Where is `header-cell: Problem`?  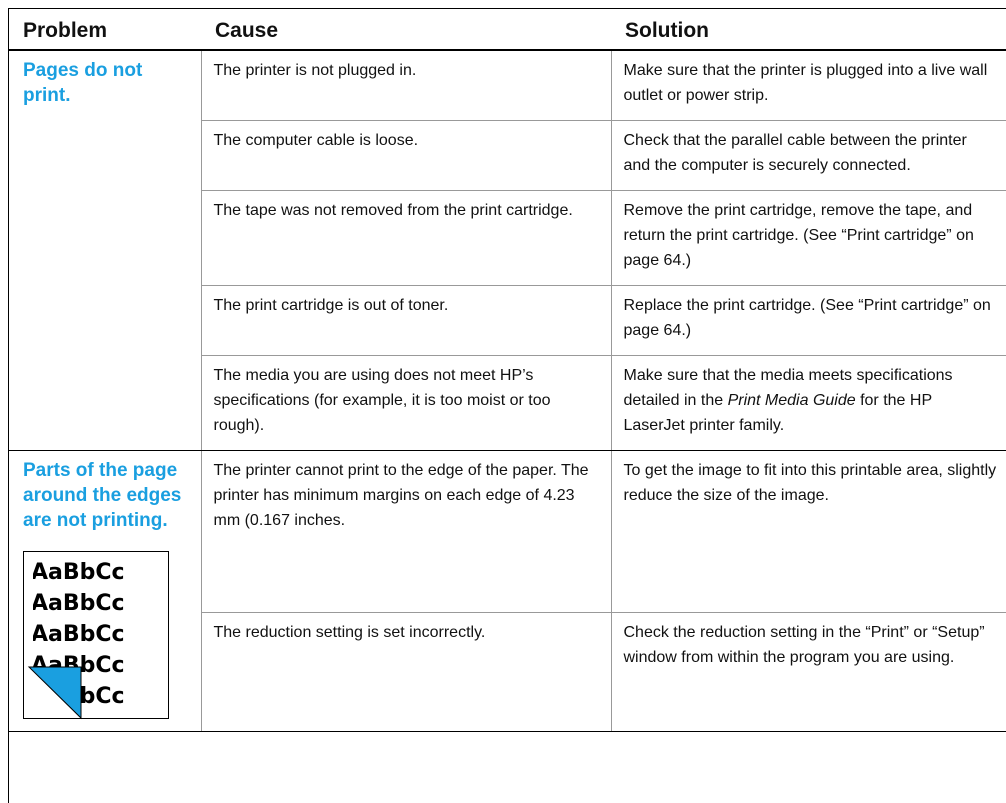 header-cell: Problem is located at coordinates (105, 30).